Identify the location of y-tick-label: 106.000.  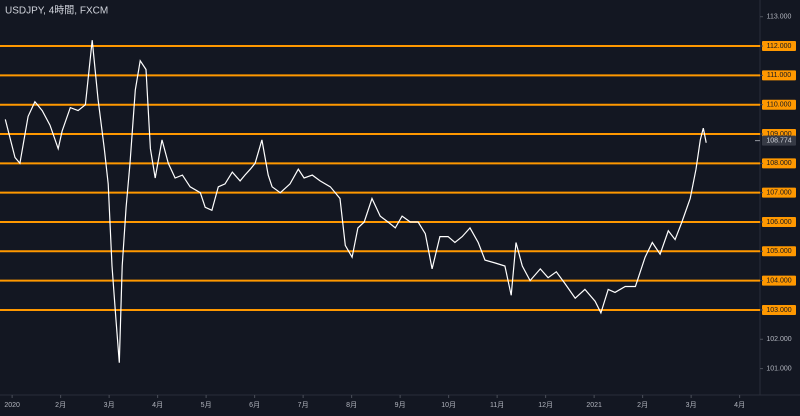
(778, 222).